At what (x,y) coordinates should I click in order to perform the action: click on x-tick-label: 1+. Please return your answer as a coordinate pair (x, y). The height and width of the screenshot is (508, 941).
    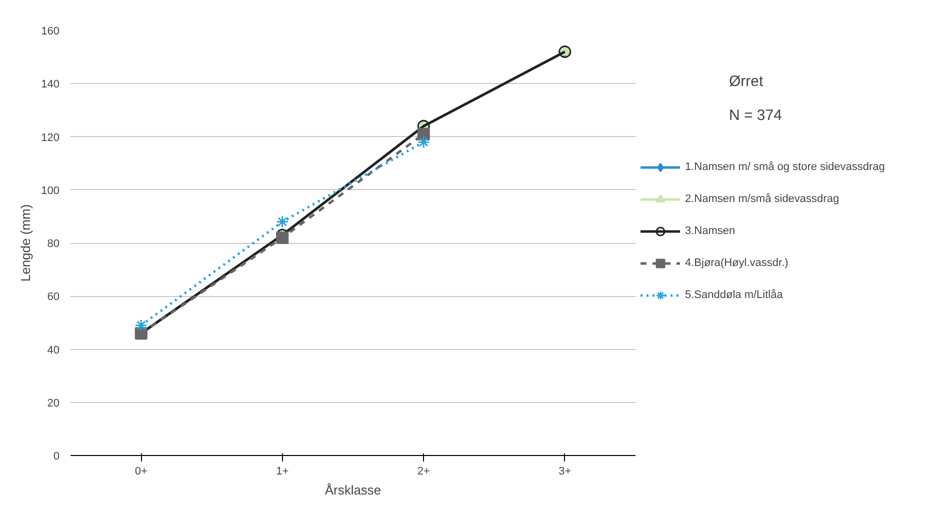
    Looking at the image, I should click on (282, 472).